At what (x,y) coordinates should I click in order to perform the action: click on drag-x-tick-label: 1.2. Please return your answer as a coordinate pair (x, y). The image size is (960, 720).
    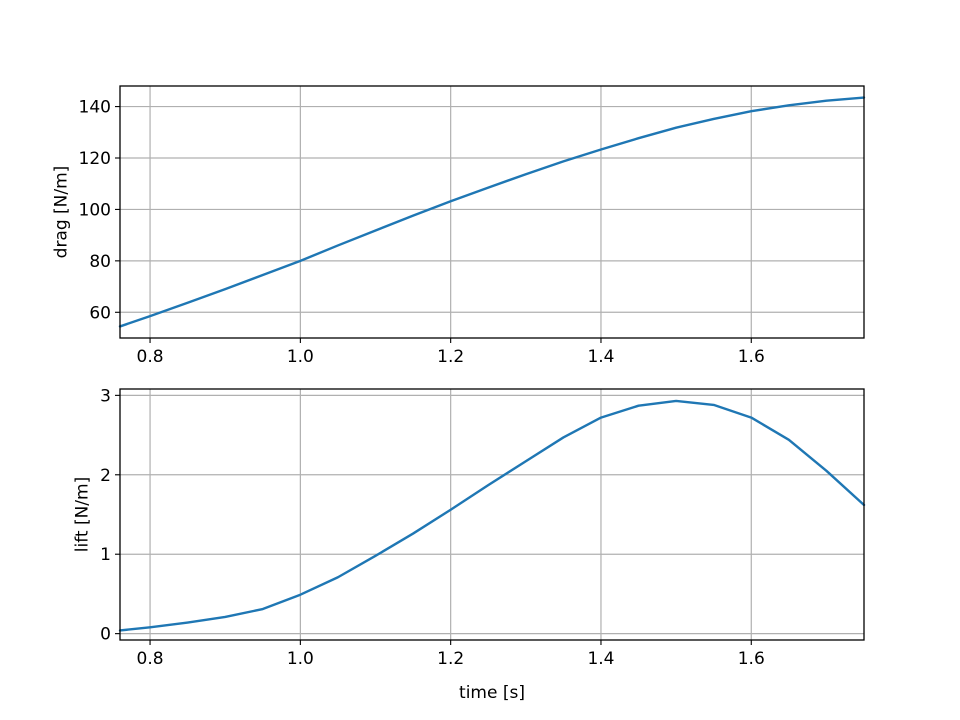
    Looking at the image, I should click on (450, 357).